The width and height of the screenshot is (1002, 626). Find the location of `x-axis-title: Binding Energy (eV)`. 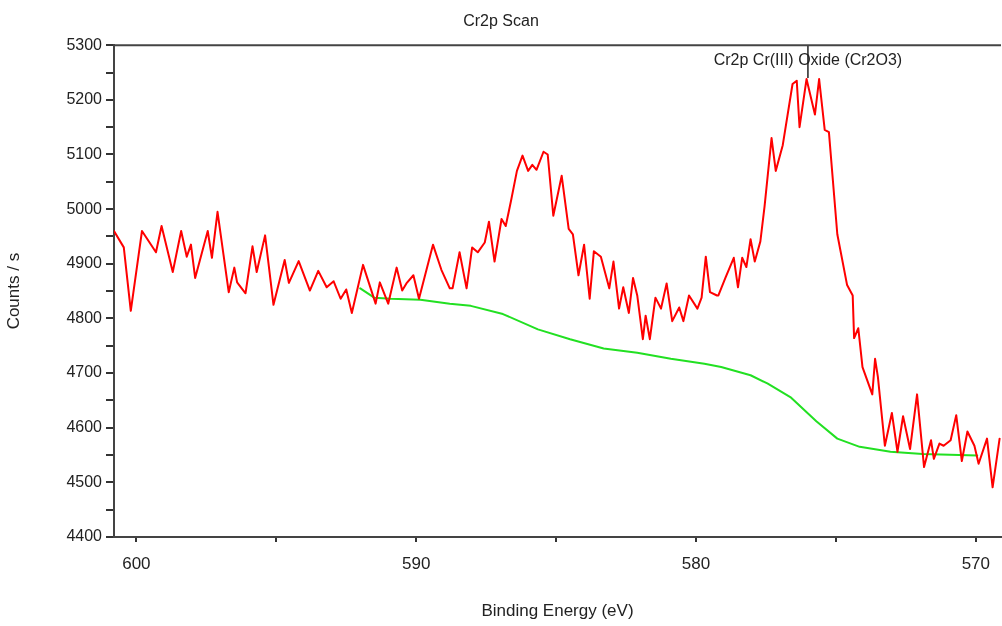

x-axis-title: Binding Energy (eV) is located at coordinates (557, 611).